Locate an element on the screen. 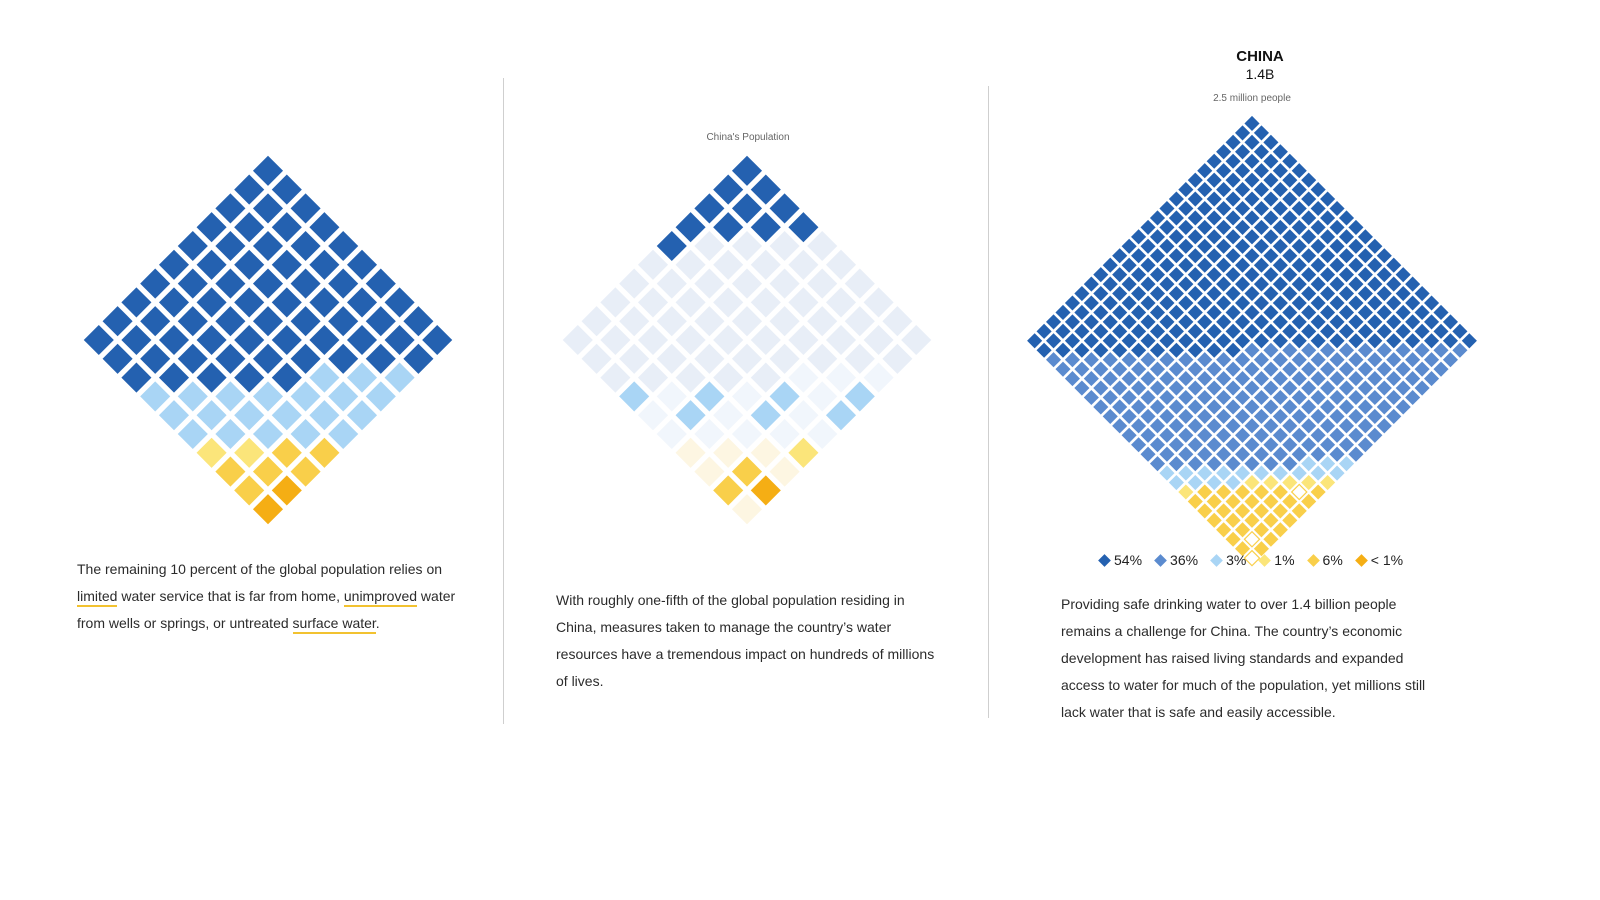  china-title: CHINA is located at coordinates (1260, 56).